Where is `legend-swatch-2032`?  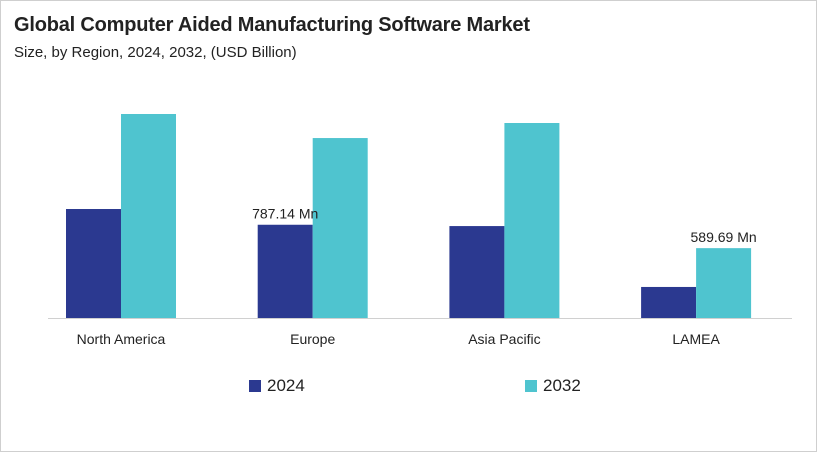
legend-swatch-2032 is located at coordinates (531, 386).